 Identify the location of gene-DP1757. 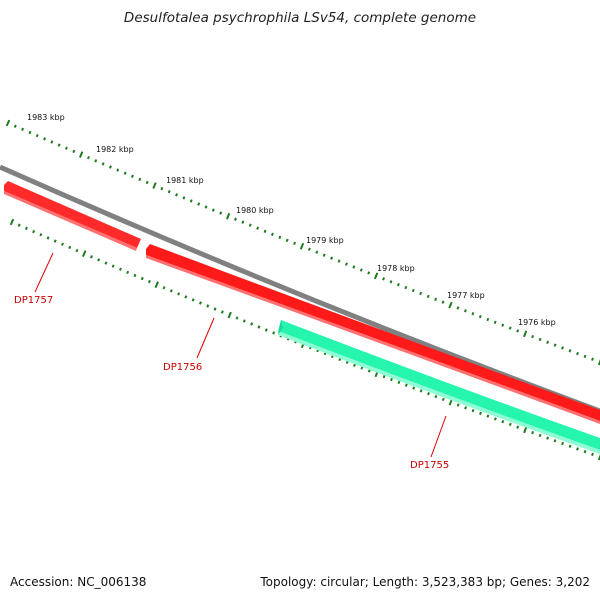
(72, 216).